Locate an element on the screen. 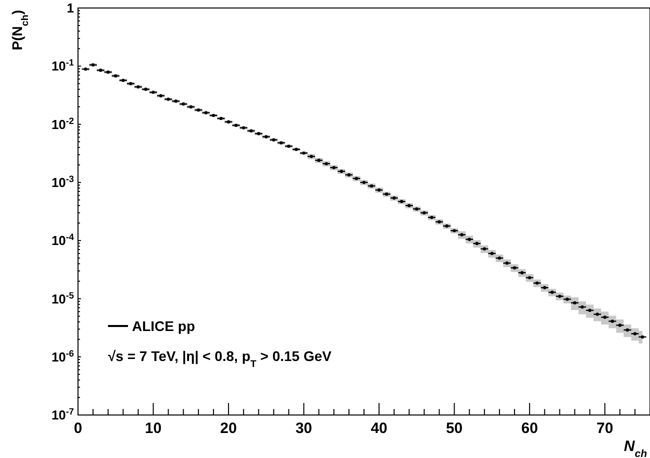  x-tick-label: 70 is located at coordinates (605, 428).